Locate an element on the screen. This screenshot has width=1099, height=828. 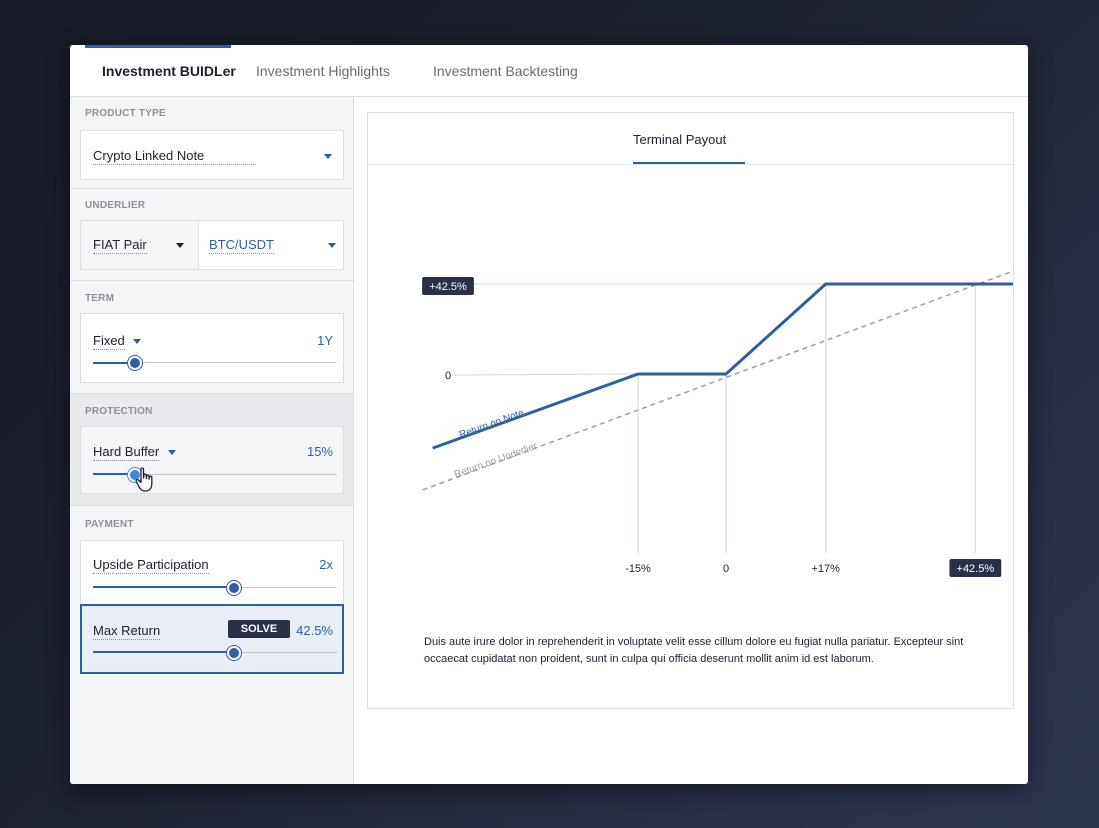
protection-section: PROTECTION Hard Buffer 15% is located at coordinates (211, 449).